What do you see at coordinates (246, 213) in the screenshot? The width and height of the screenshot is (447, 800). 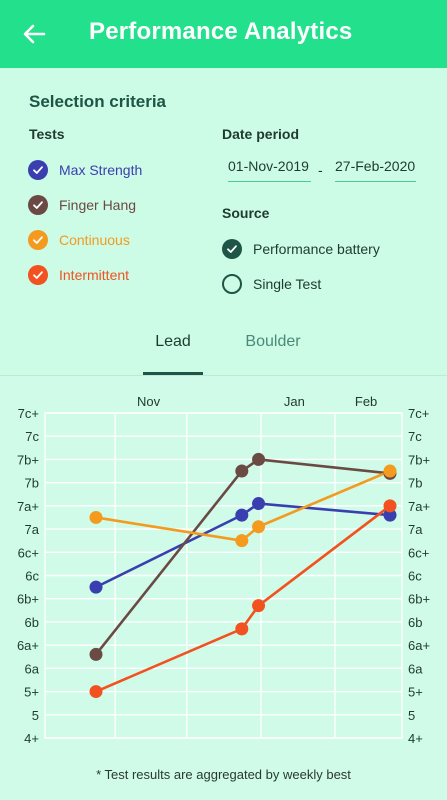 I see `source-label: Source` at bounding box center [246, 213].